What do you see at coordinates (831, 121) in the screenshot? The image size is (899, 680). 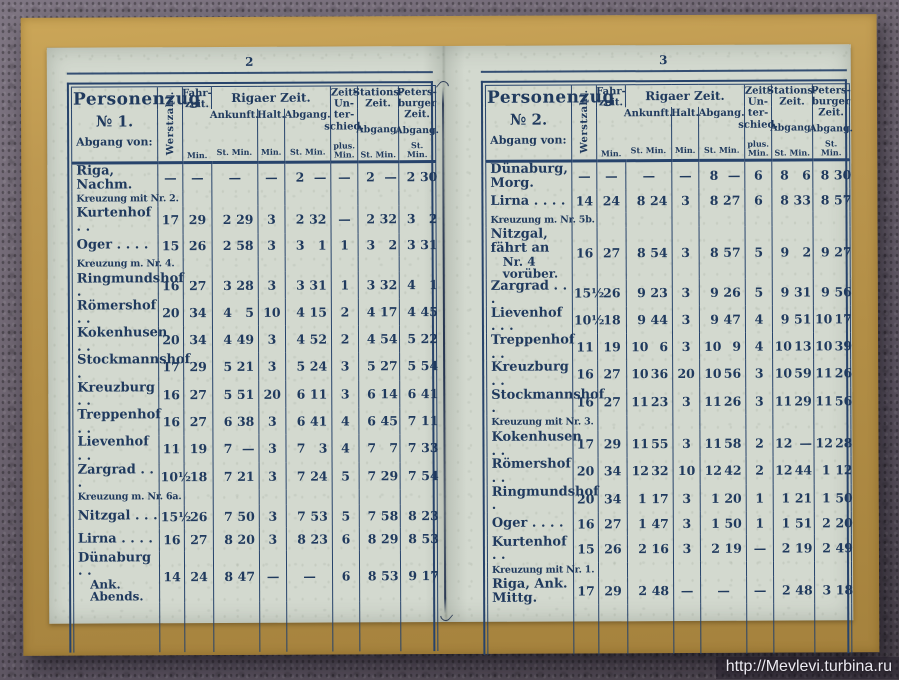 I see `column-header-petersburger: Peters- burger Zeit. Abgang. St. Min.` at bounding box center [831, 121].